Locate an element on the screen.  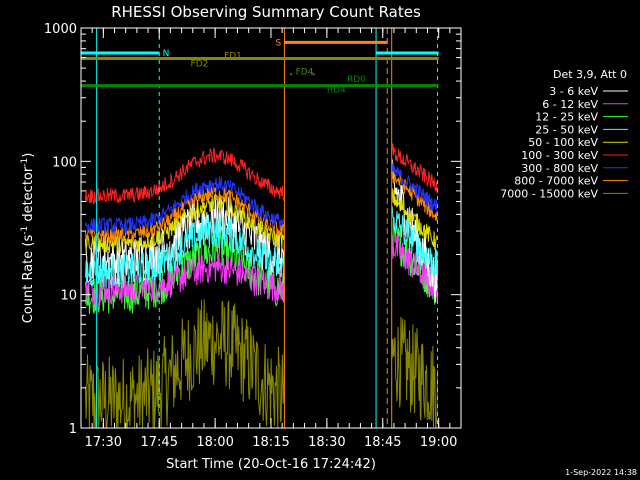
ytick-label: 1000 is located at coordinates (60, 29).